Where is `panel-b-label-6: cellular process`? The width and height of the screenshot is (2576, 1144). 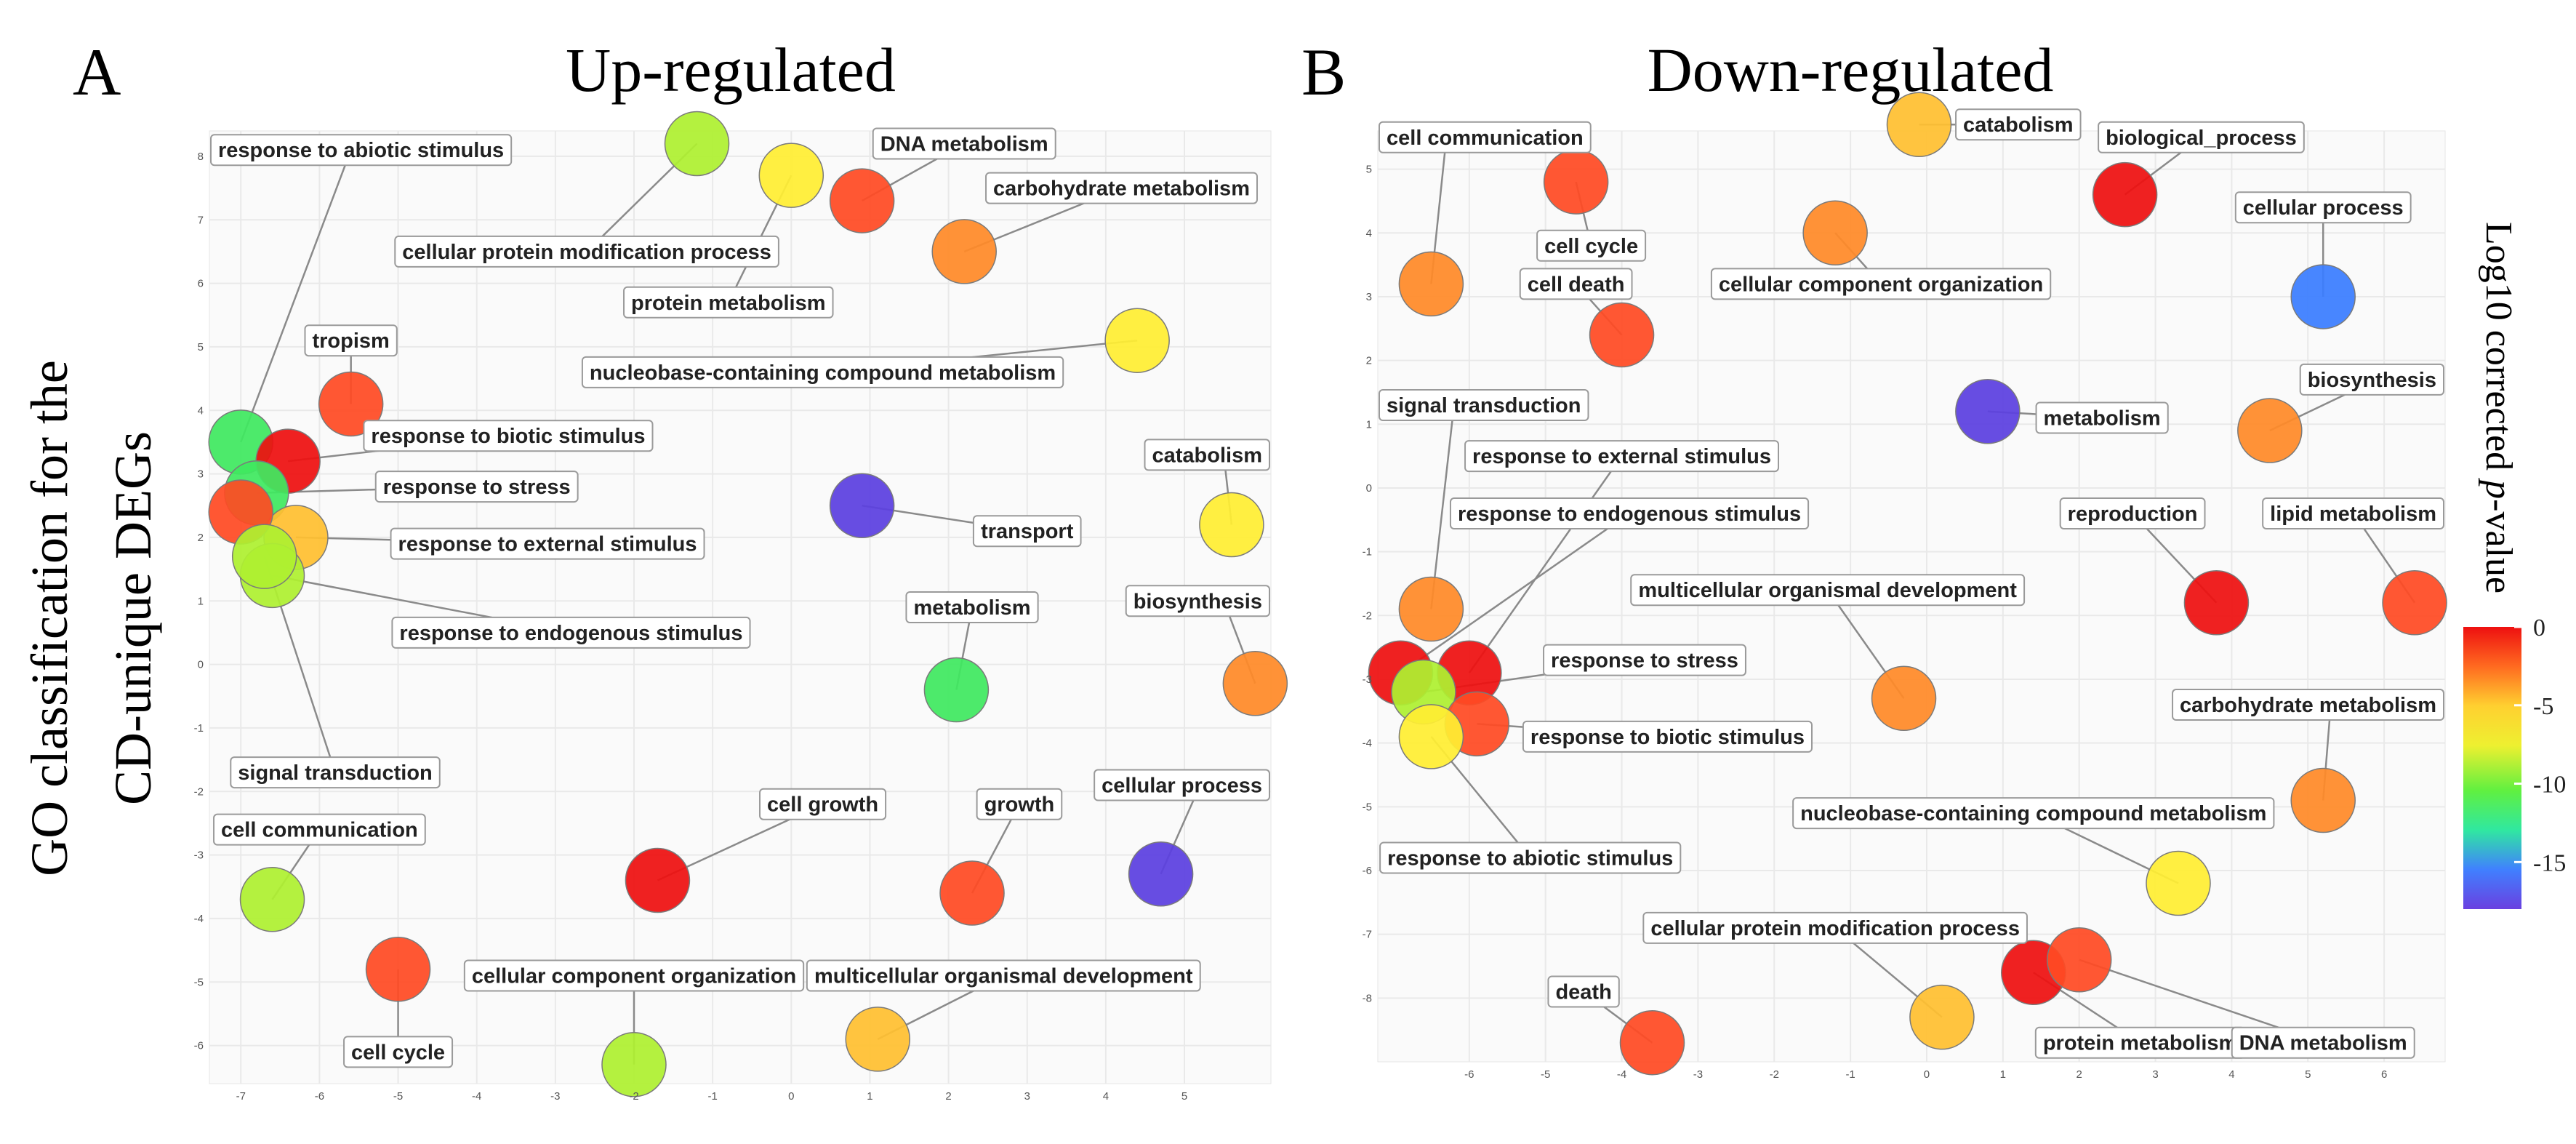 panel-b-label-6: cellular process is located at coordinates (2323, 207).